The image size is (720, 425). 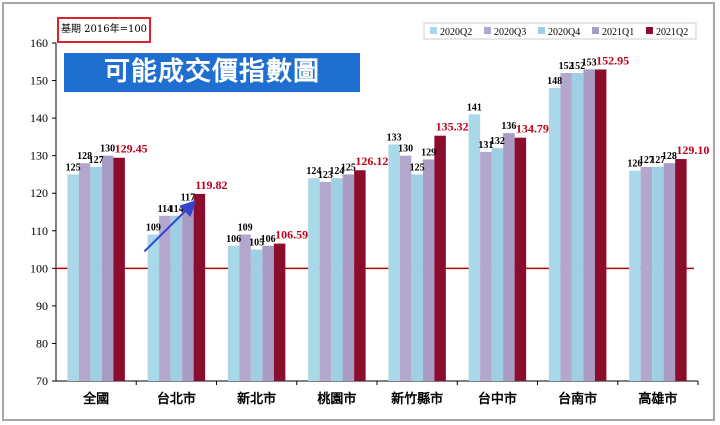 What do you see at coordinates (456, 32) in the screenshot?
I see `legend-label: 2020Q2` at bounding box center [456, 32].